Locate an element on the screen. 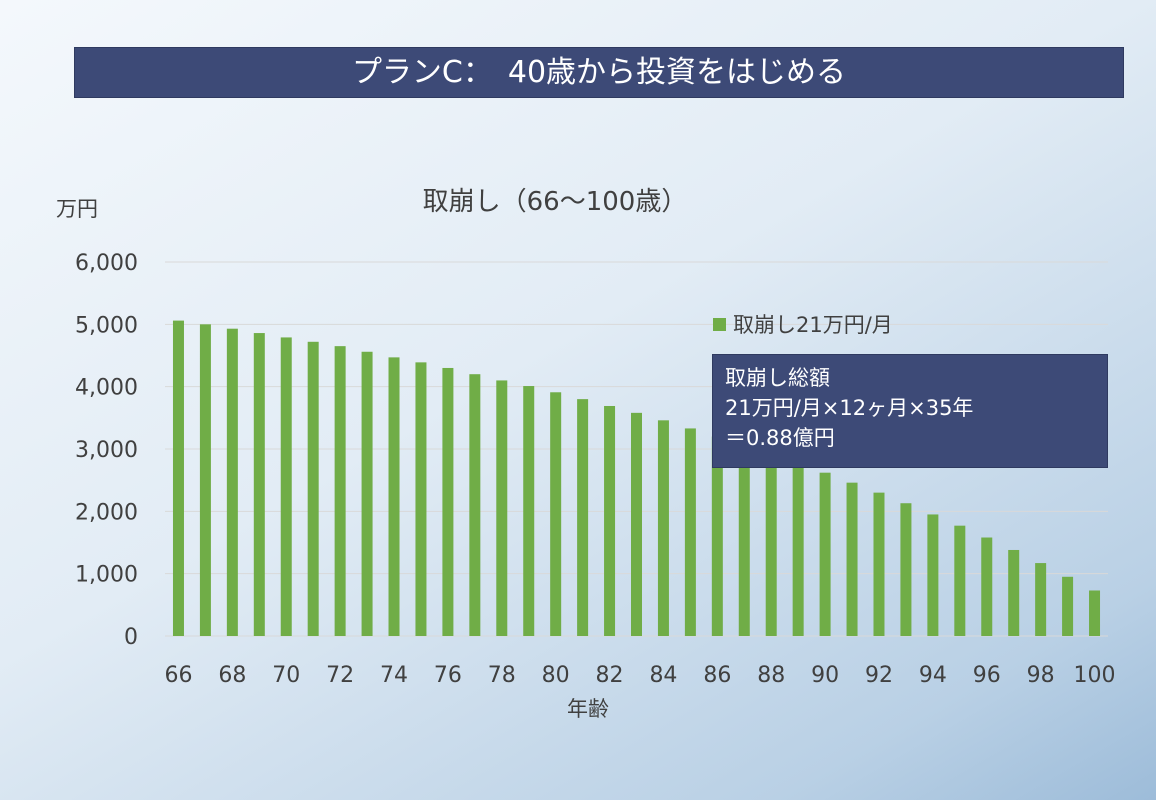 This screenshot has height=800, width=1156. x-axis-label: 年齢 is located at coordinates (588, 709).